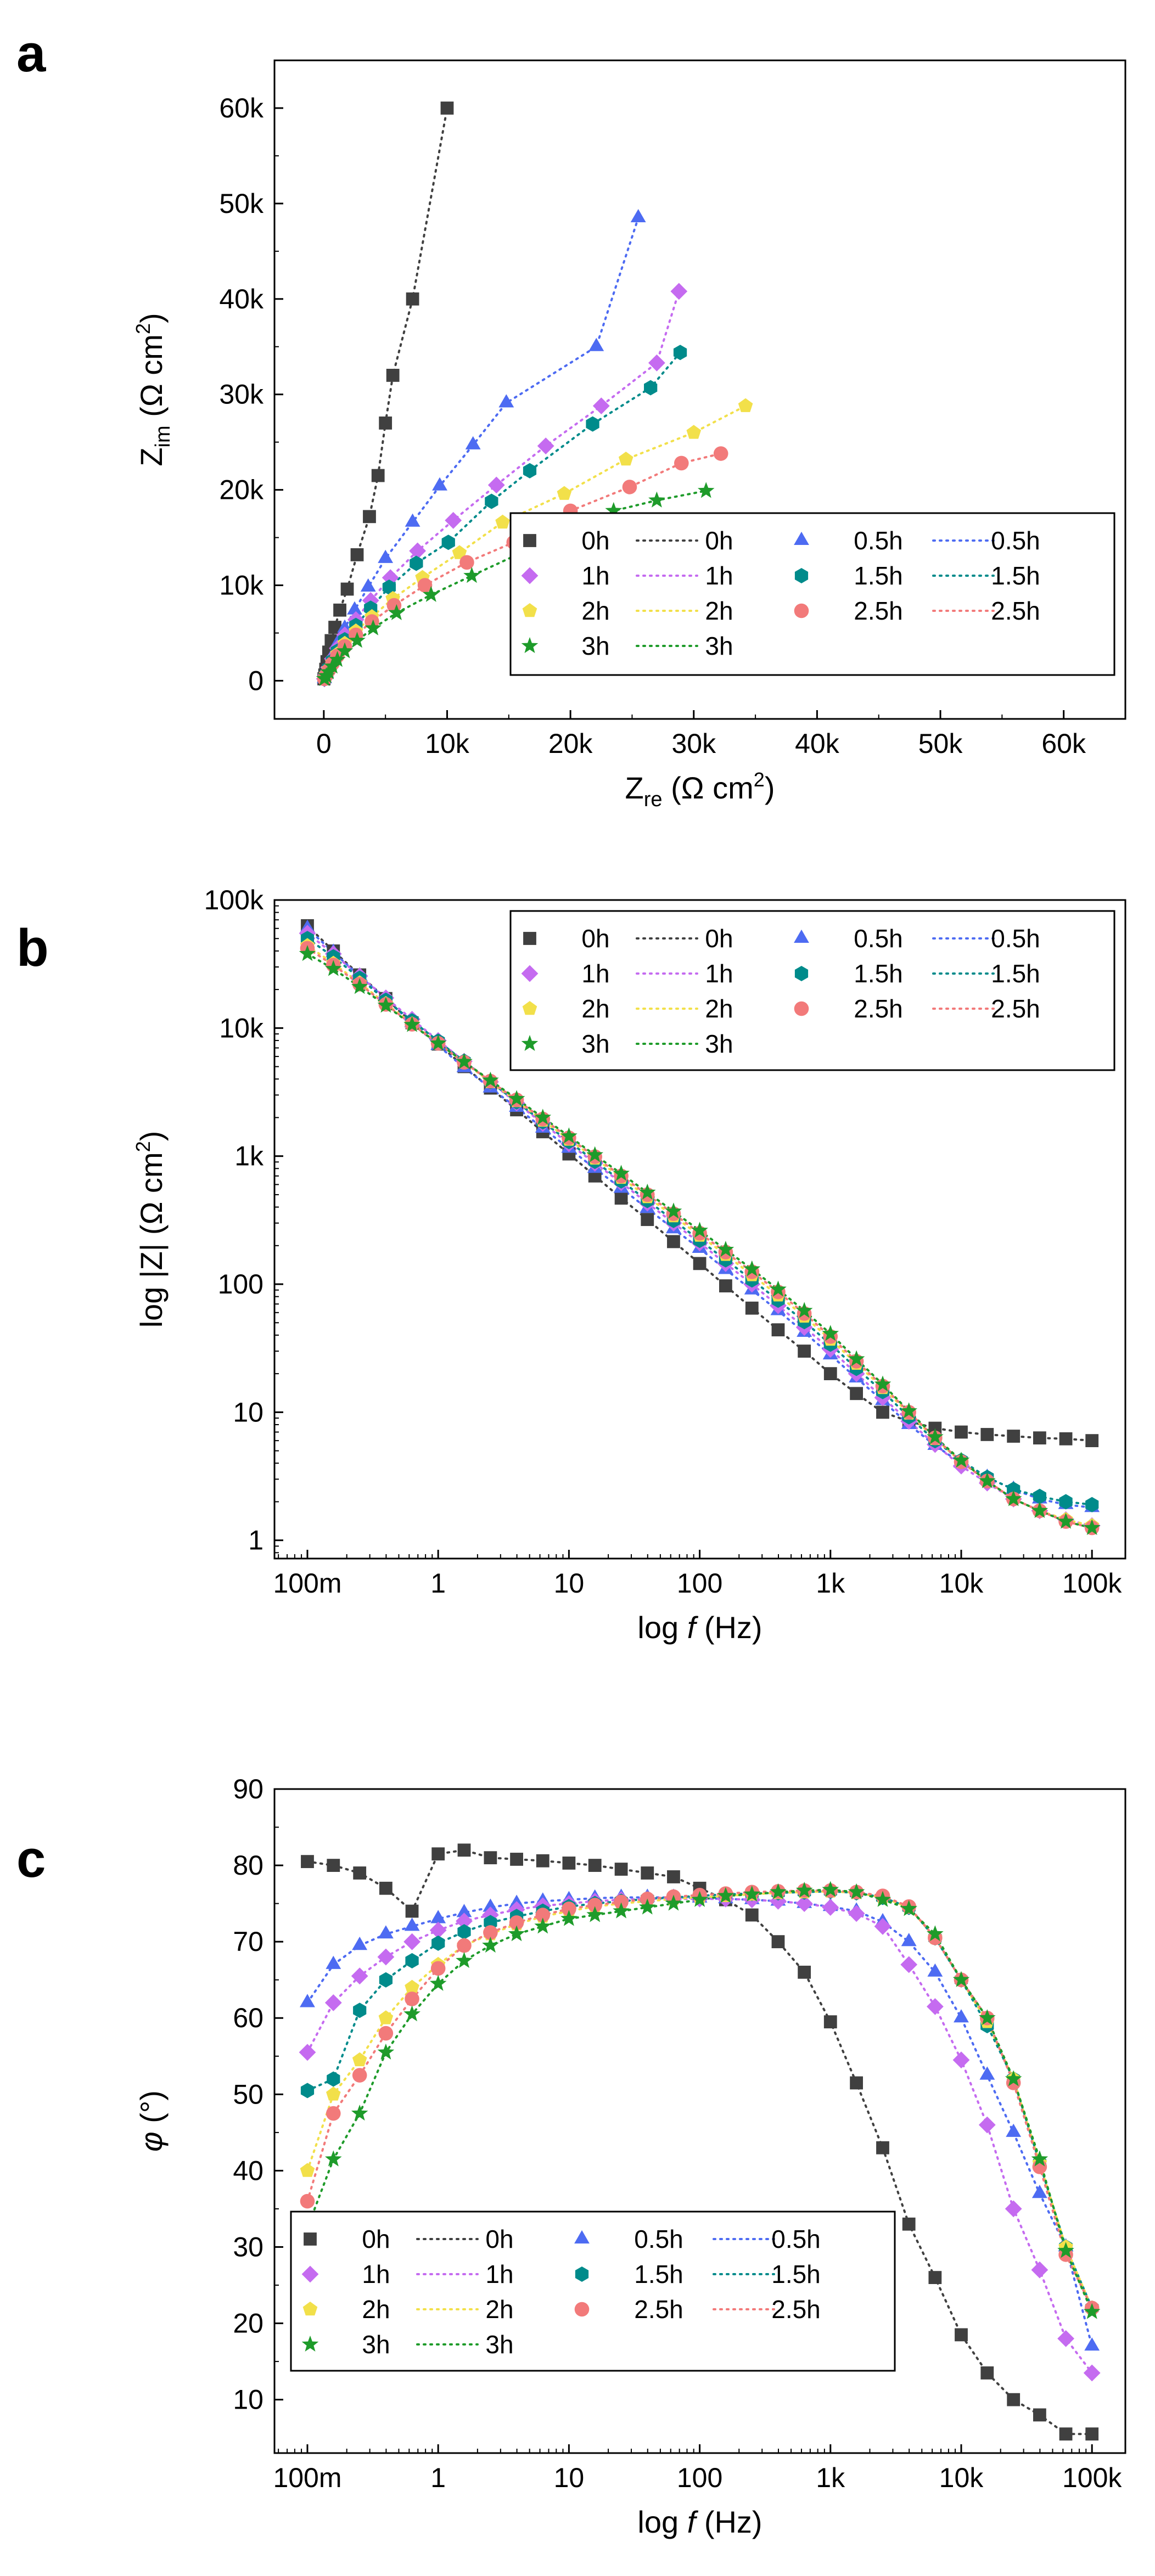  What do you see at coordinates (1015, 540) in the screenshot?
I see `legend-line-label-0.5h: 0.5h` at bounding box center [1015, 540].